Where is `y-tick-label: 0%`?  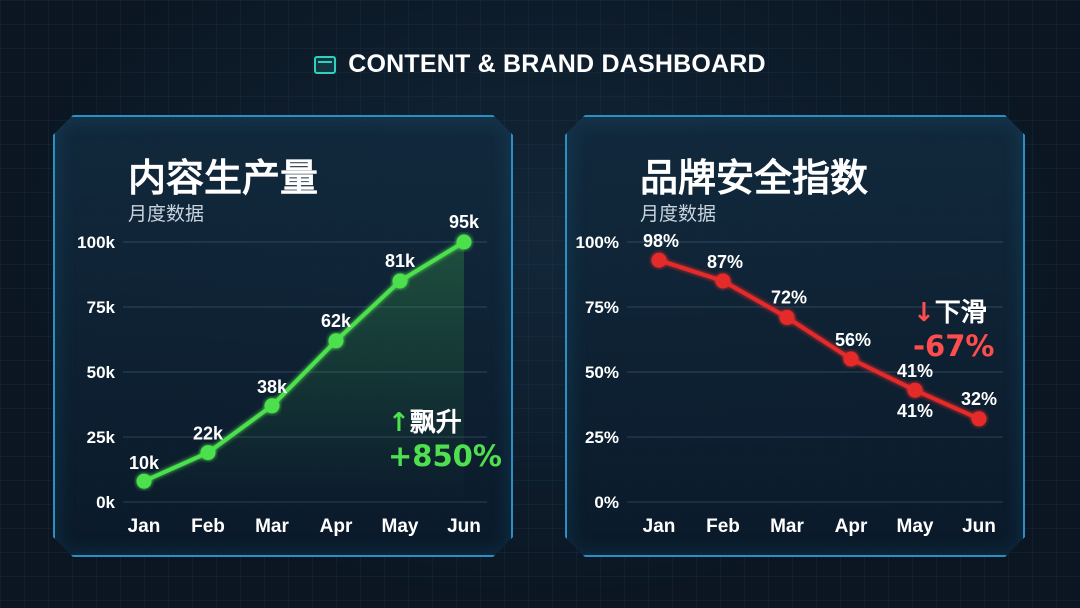
y-tick-label: 0% is located at coordinates (606, 502).